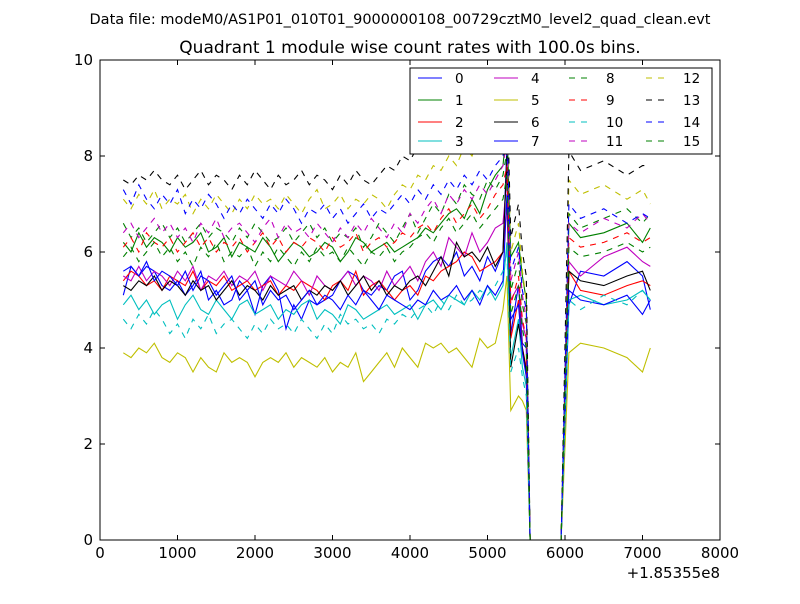  Describe the element at coordinates (88, 252) in the screenshot. I see `y-tick-label: 6` at that location.